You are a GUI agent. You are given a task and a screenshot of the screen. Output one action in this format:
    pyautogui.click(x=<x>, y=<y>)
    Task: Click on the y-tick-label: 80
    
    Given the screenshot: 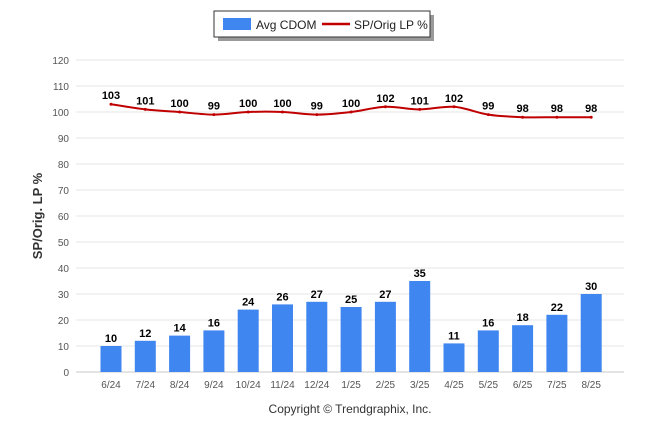 What is the action you would take?
    pyautogui.click(x=64, y=165)
    